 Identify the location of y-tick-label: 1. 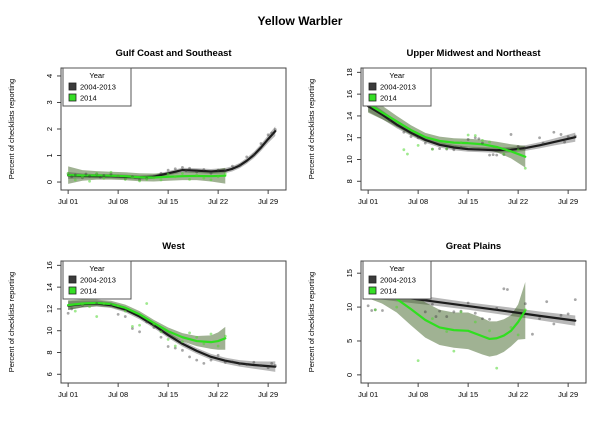
(49, 155).